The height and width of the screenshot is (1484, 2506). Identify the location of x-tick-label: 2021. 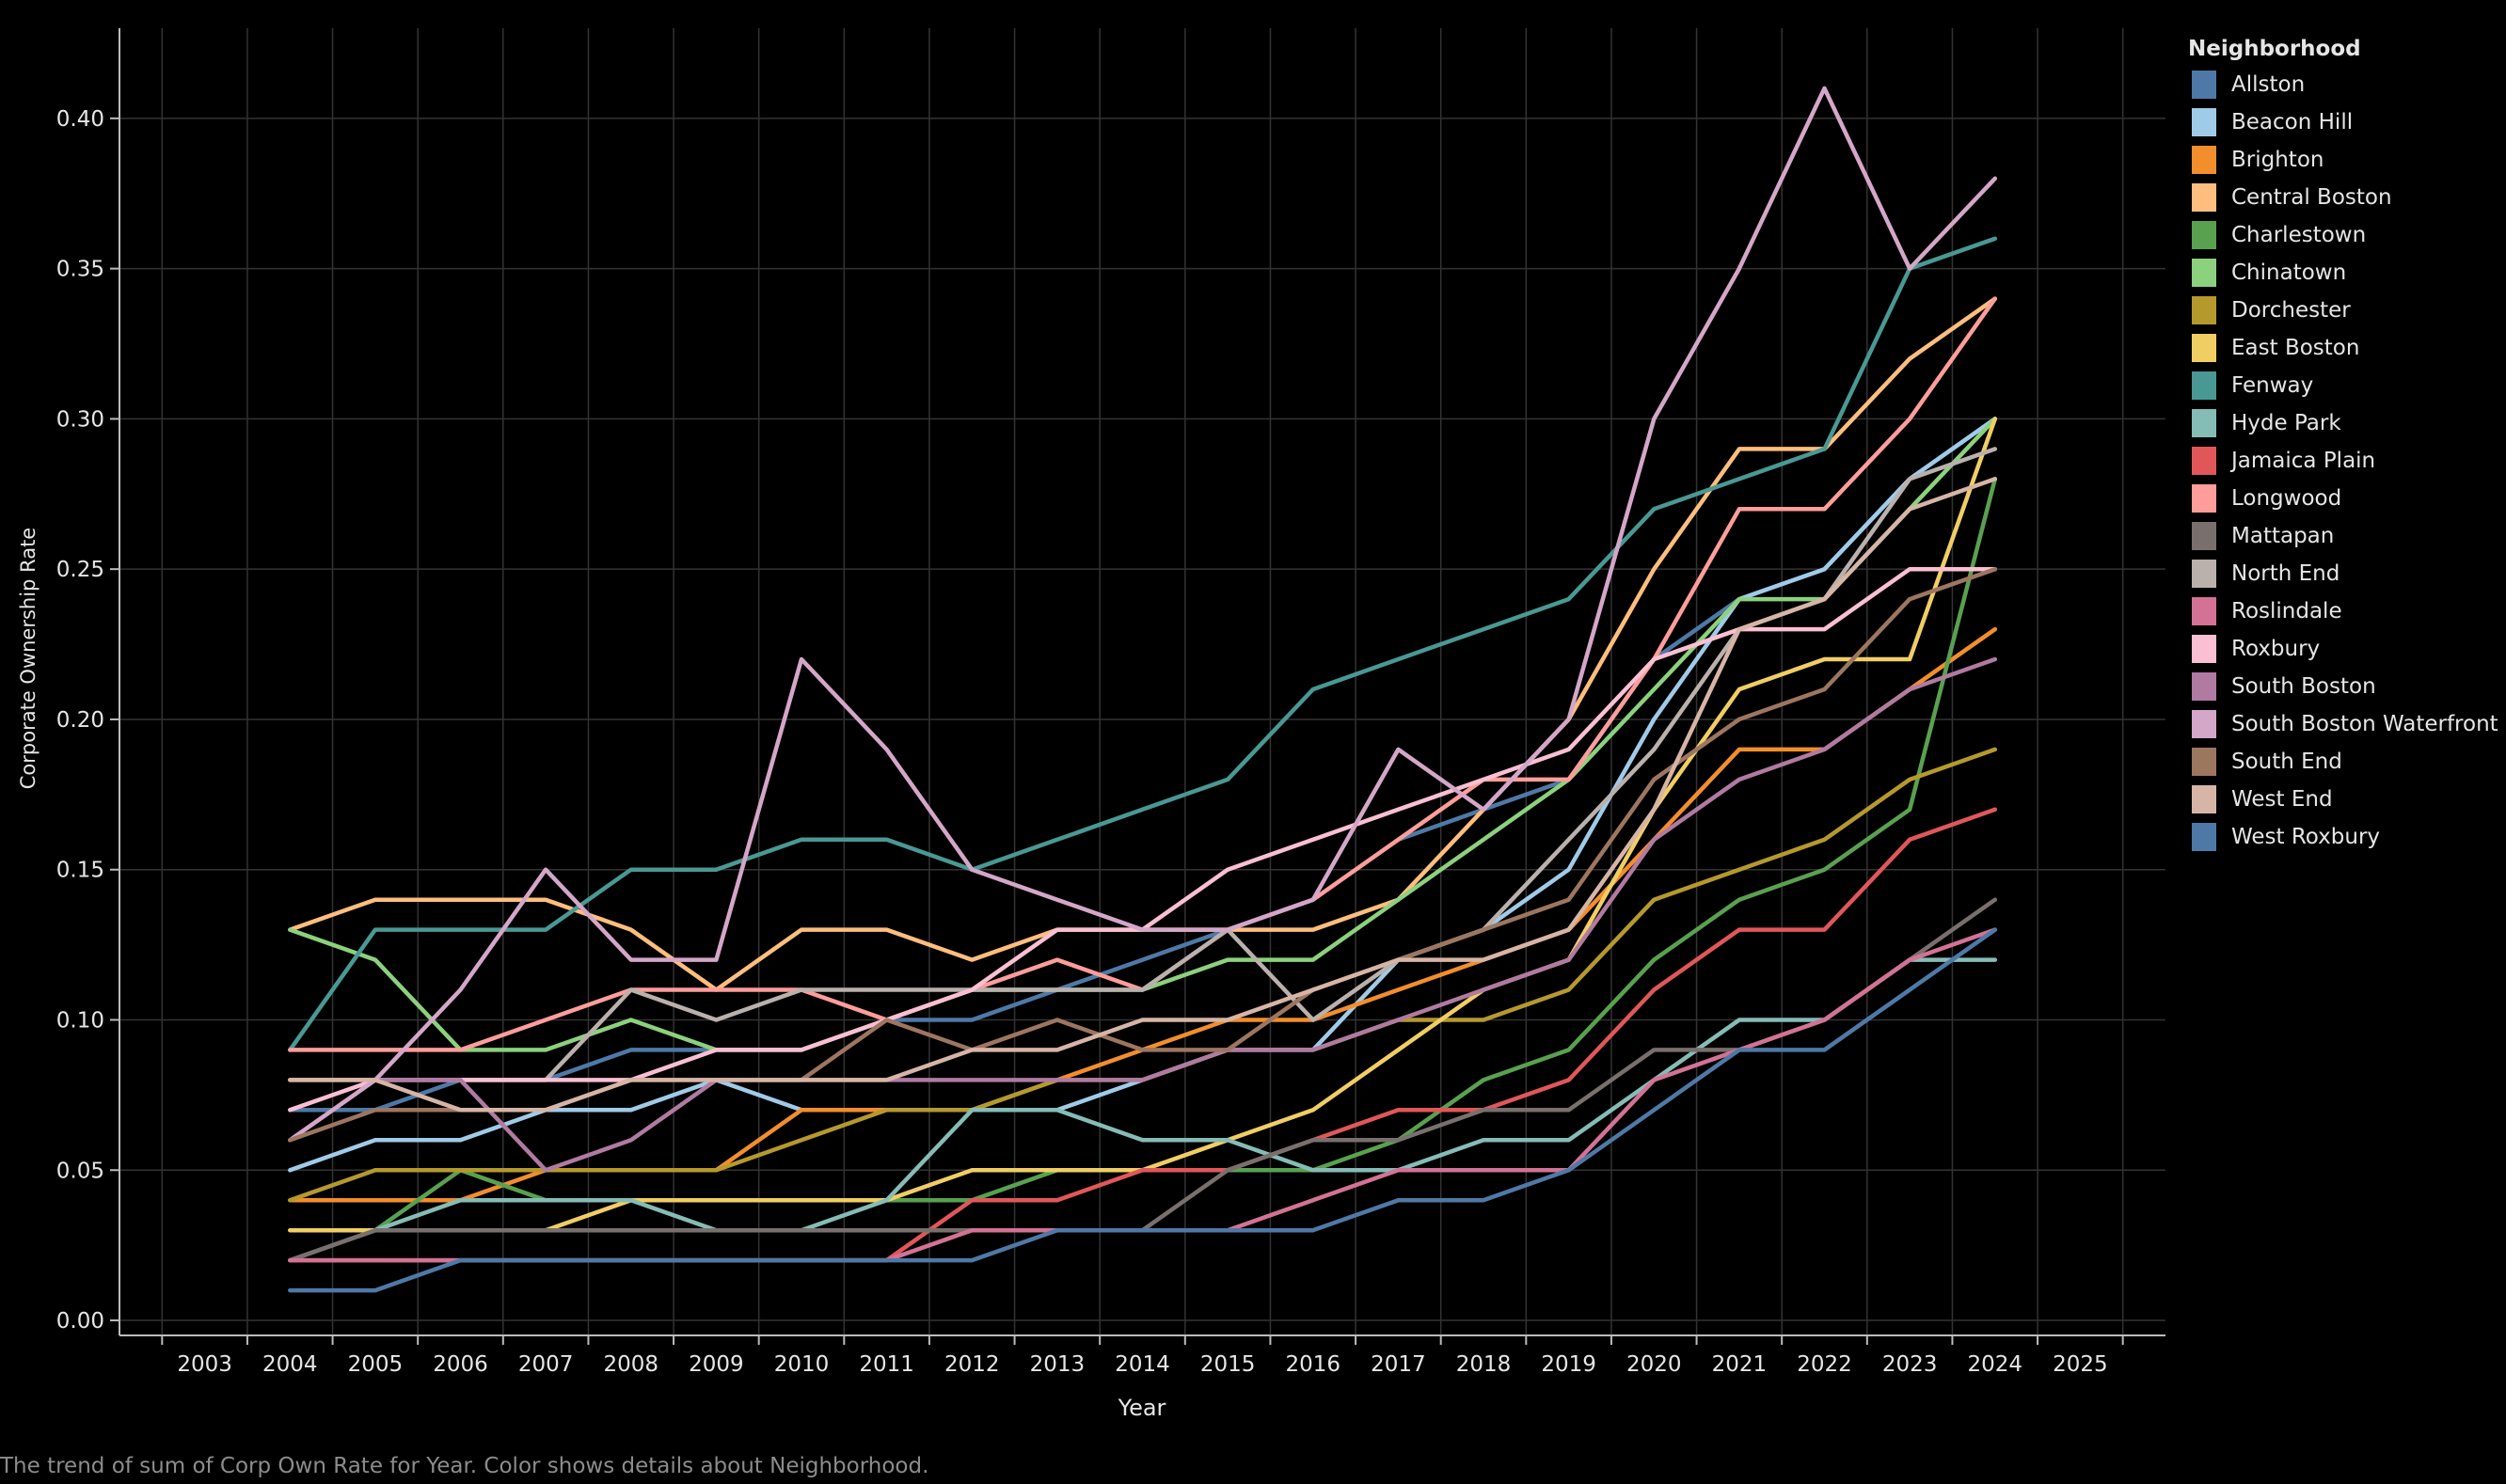
(1740, 1364).